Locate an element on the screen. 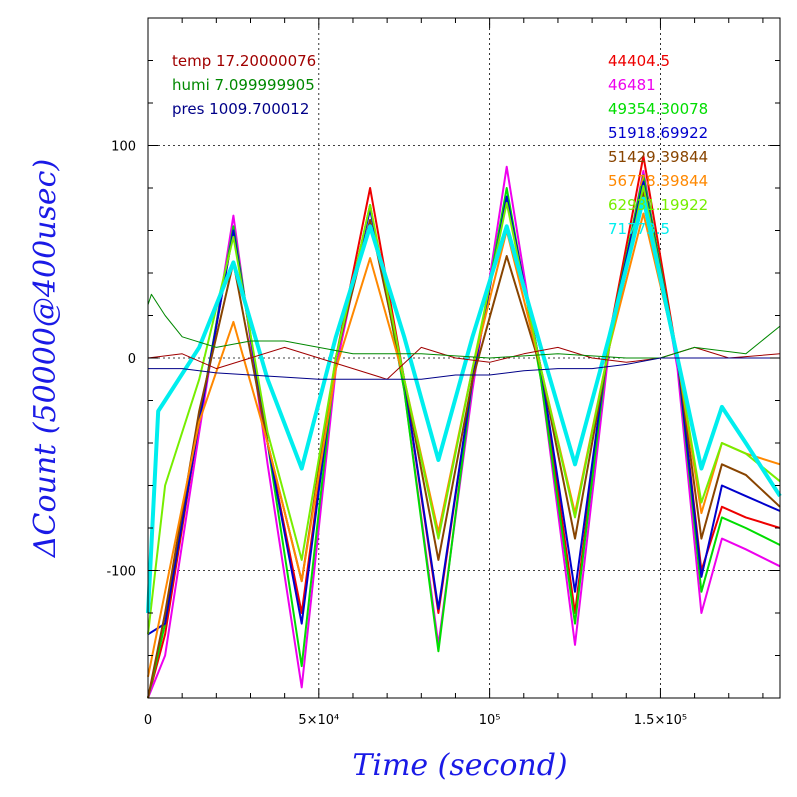 This screenshot has height=797, width=797. series-legend-entry: 51918.69922 is located at coordinates (658, 133).